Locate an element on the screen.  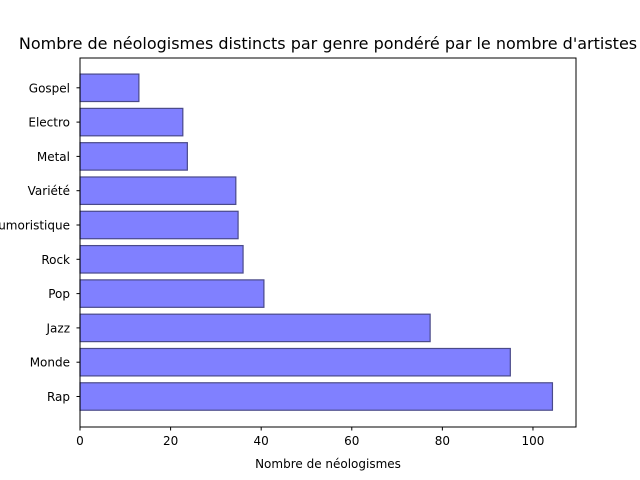
x-tick-label-80: 80 is located at coordinates (442, 441).